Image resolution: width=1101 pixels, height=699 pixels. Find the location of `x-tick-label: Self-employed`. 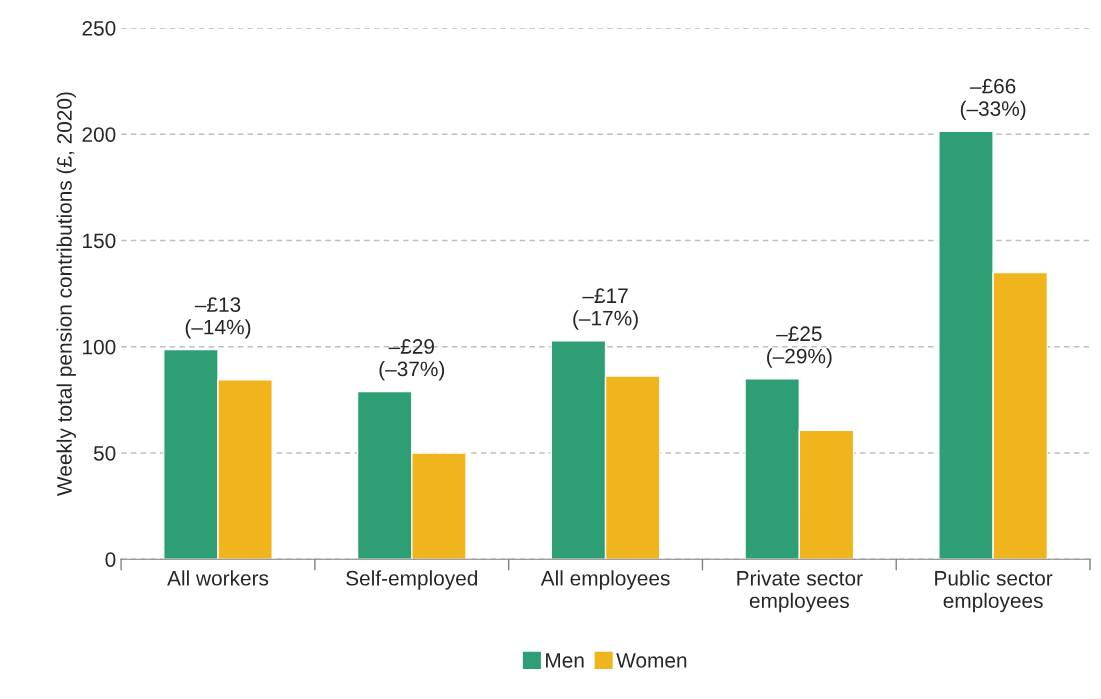

x-tick-label: Self-employed is located at coordinates (412, 580).